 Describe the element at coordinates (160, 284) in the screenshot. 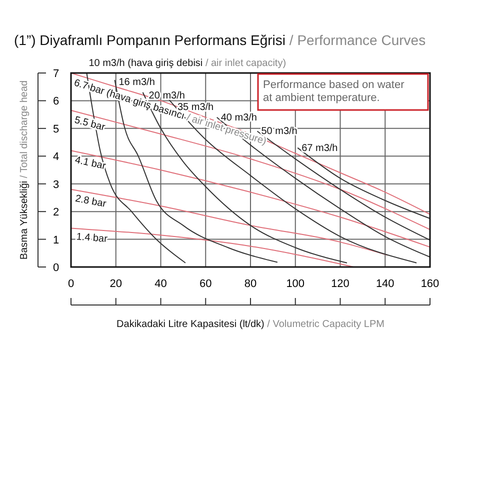

I see `x-tick-label: 40` at that location.